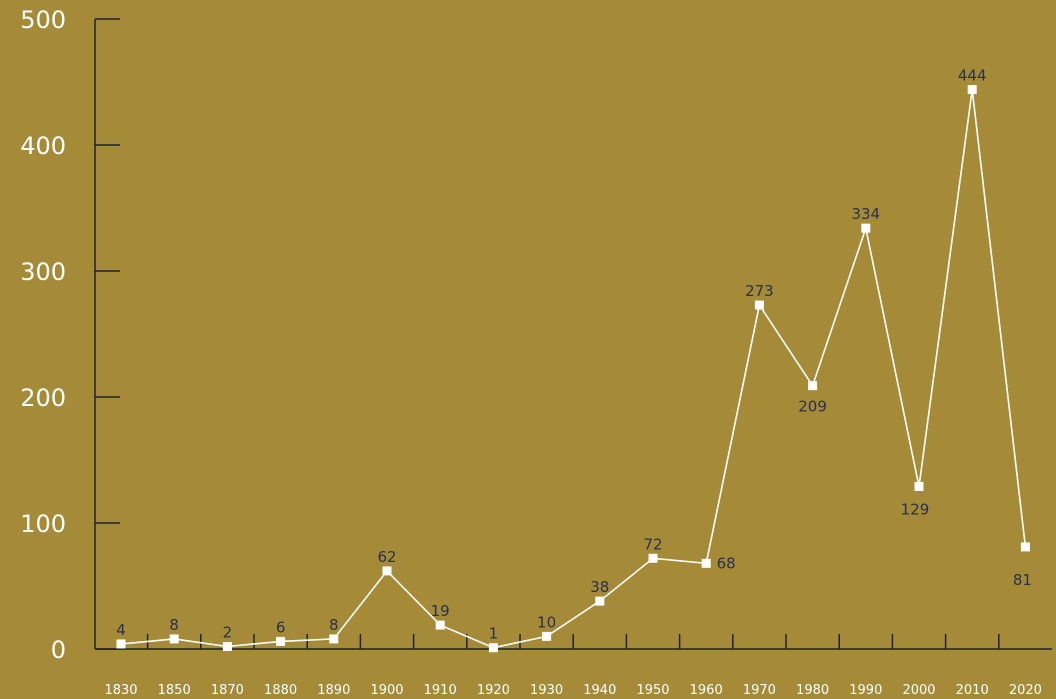  I want to click on y-tick-label: 300, so click(43, 272).